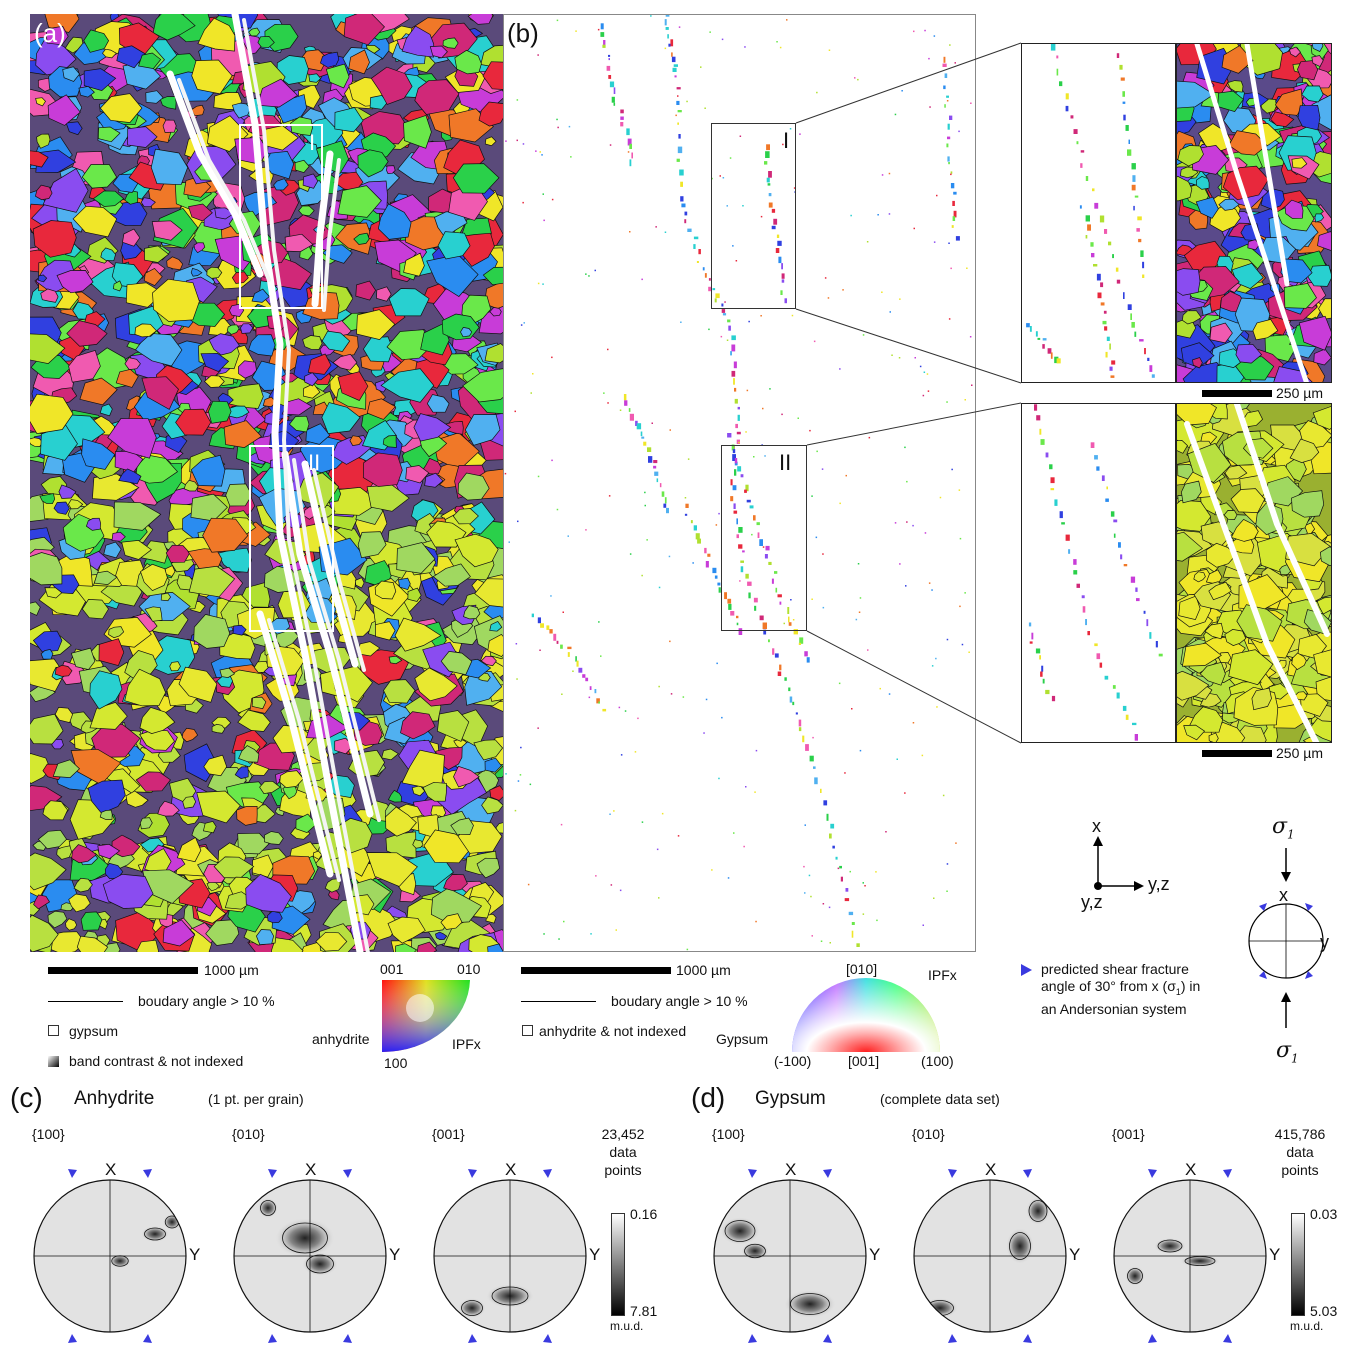  I want to click on gypsum-swatch, so click(53, 1030).